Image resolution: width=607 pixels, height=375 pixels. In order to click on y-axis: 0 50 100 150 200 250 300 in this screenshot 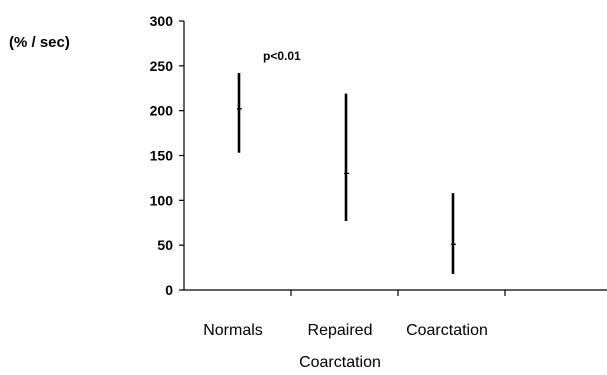, I will do `click(167, 155)`.